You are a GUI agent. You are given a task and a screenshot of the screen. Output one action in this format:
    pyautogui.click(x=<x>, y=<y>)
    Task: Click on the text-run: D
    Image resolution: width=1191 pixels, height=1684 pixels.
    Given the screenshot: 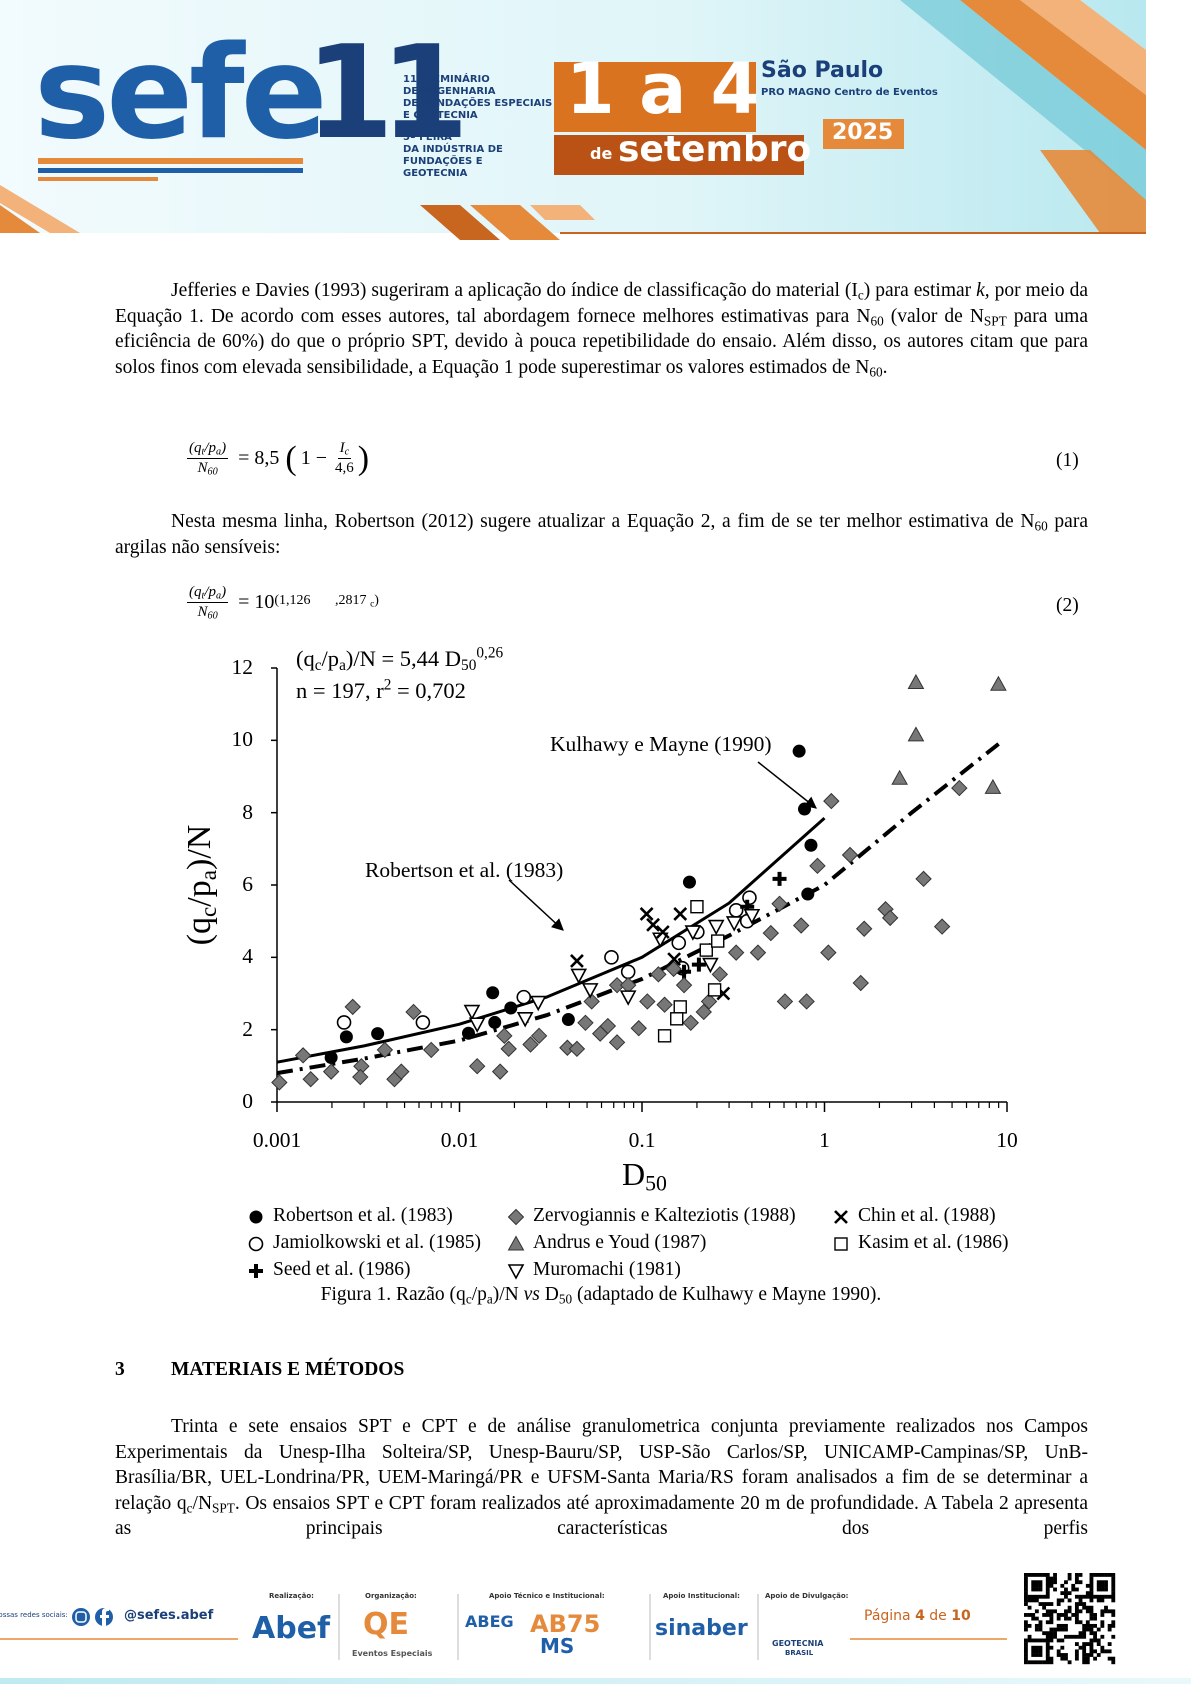 What is the action you would take?
    pyautogui.click(x=549, y=1294)
    